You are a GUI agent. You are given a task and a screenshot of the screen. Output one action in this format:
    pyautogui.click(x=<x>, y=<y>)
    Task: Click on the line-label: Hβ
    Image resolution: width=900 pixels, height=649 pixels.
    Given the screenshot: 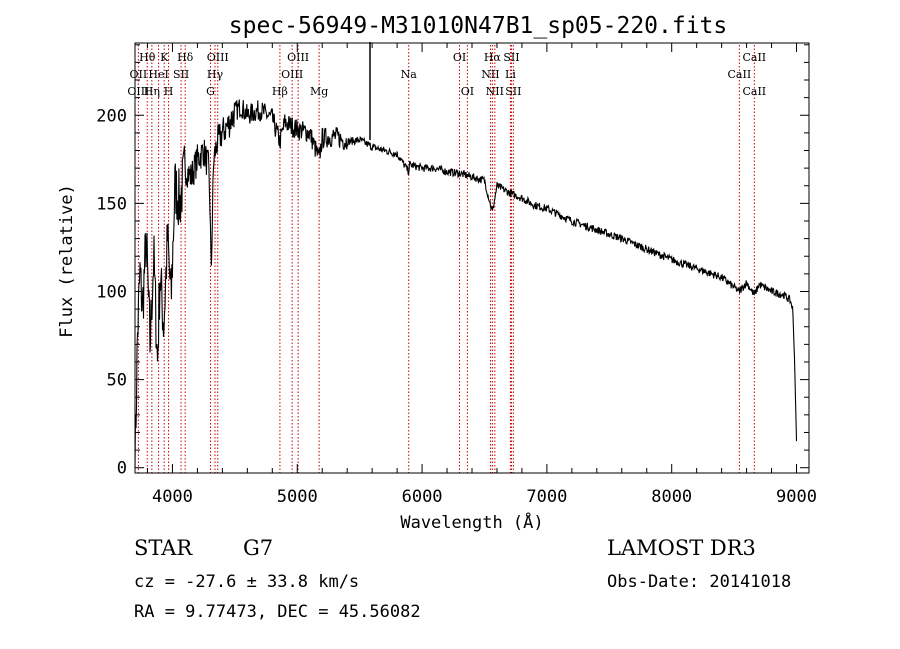 What is the action you would take?
    pyautogui.click(x=280, y=91)
    